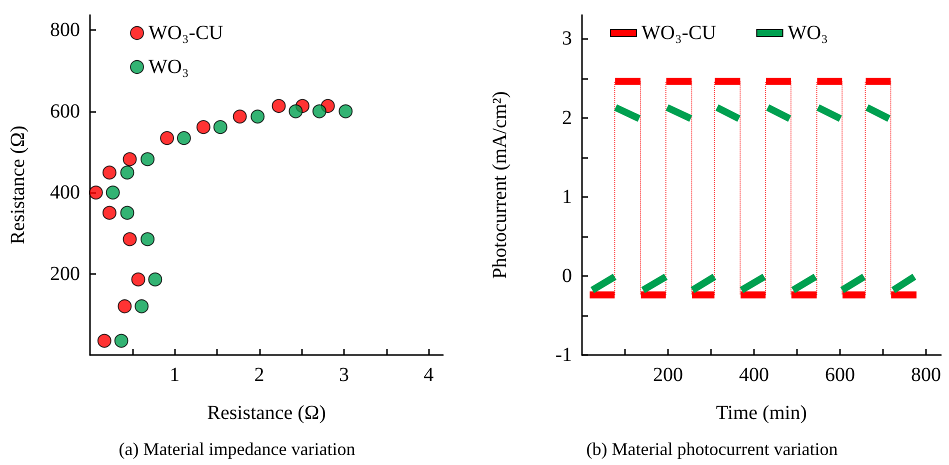 Image resolution: width=949 pixels, height=465 pixels. Describe the element at coordinates (429, 375) in the screenshot. I see `x-tick-label: 4` at that location.